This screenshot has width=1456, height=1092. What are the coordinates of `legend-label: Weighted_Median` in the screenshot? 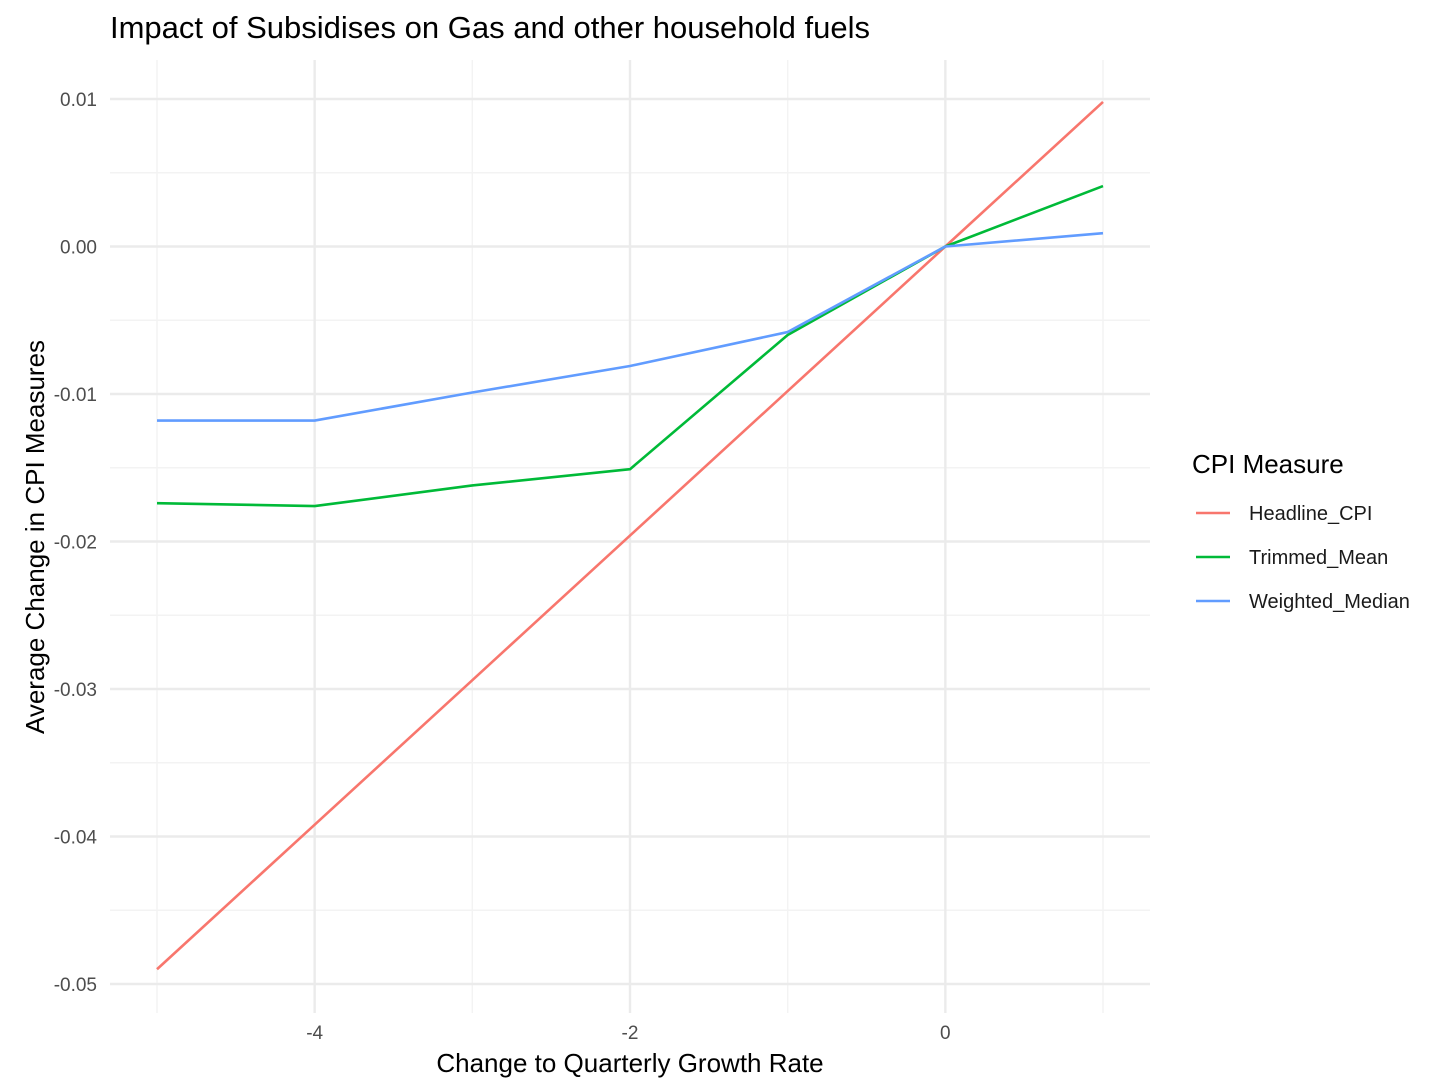 It's located at (1329, 602).